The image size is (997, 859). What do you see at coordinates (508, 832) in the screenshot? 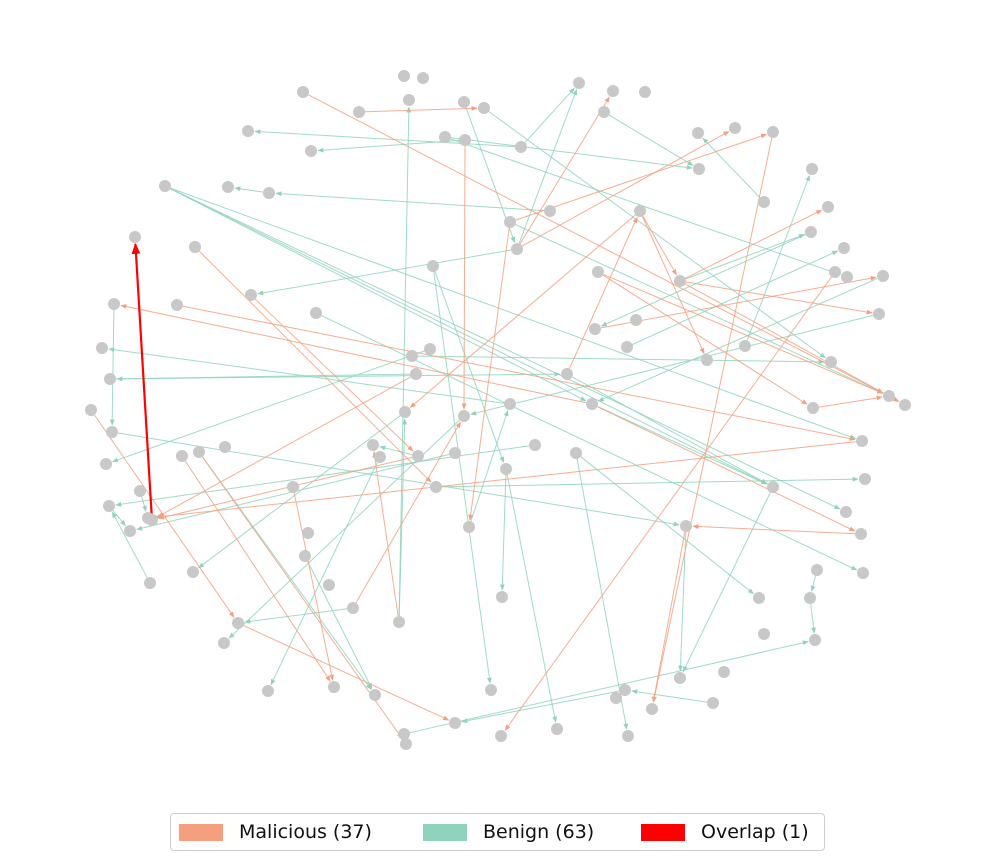
I see `legend-item-benign: Benign (63)` at bounding box center [508, 832].